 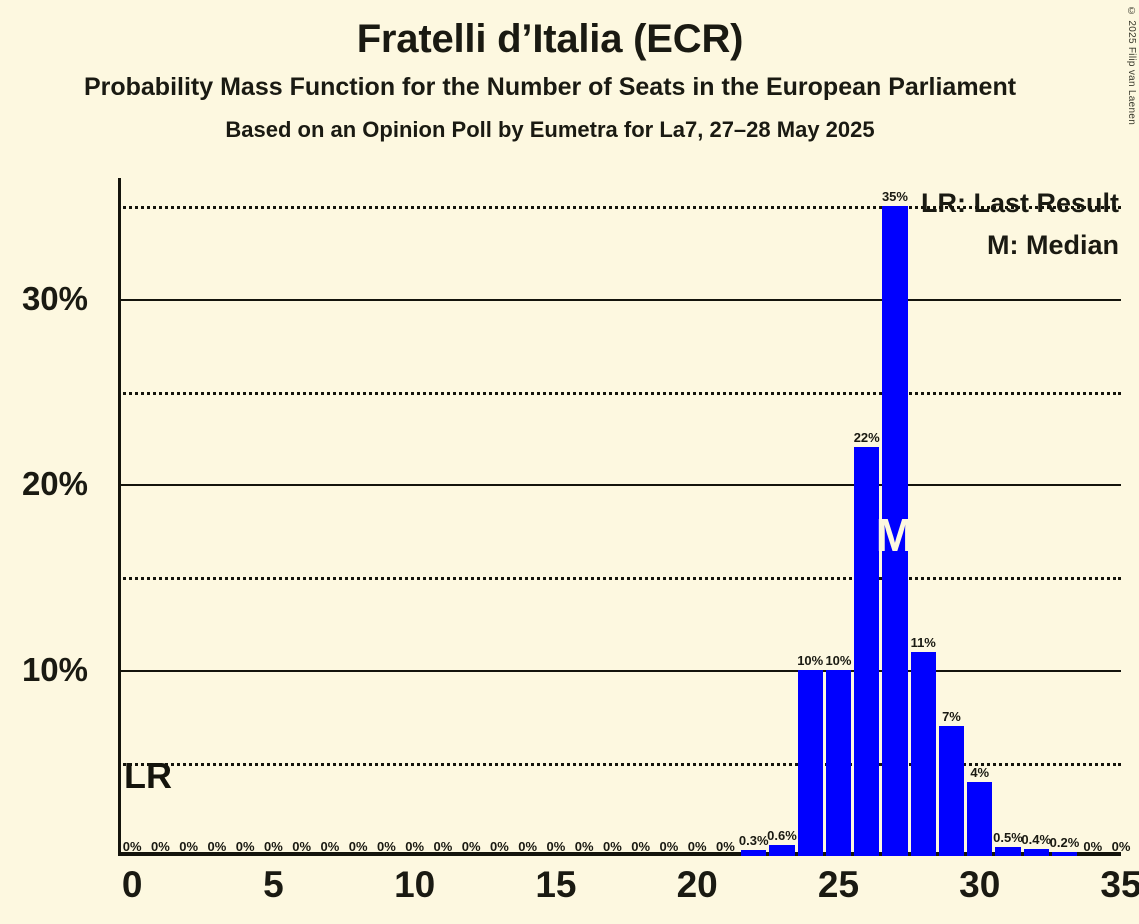 I want to click on bar-value-label: 0.4%, so click(x=1036, y=839).